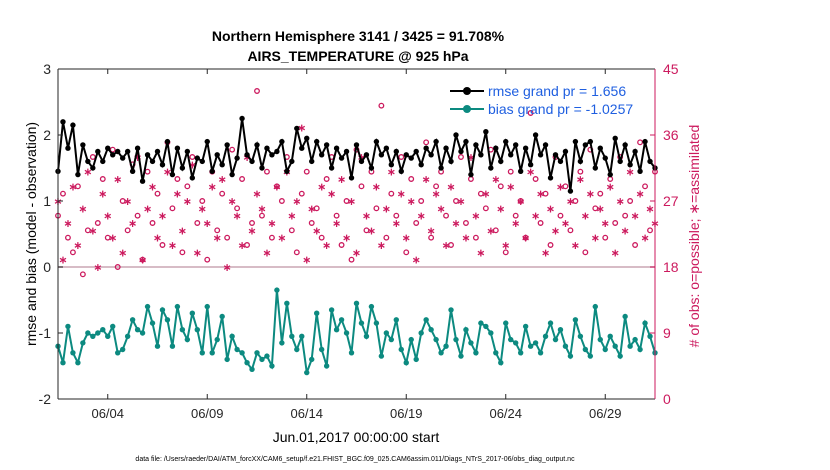 The image size is (830, 470). What do you see at coordinates (560, 109) in the screenshot?
I see `legend-bias-label: bias grand pr = -1.0257` at bounding box center [560, 109].